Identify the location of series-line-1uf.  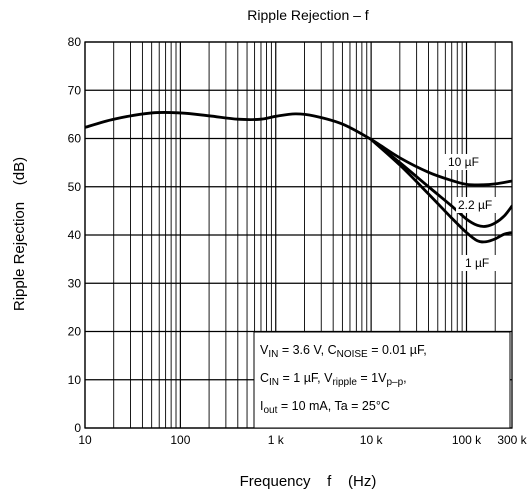
(440, 191).